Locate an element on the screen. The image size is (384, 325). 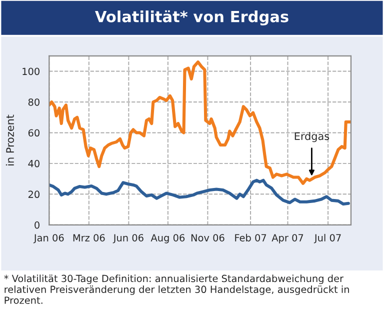
x-tick-label: Nov 06 is located at coordinates (207, 238).